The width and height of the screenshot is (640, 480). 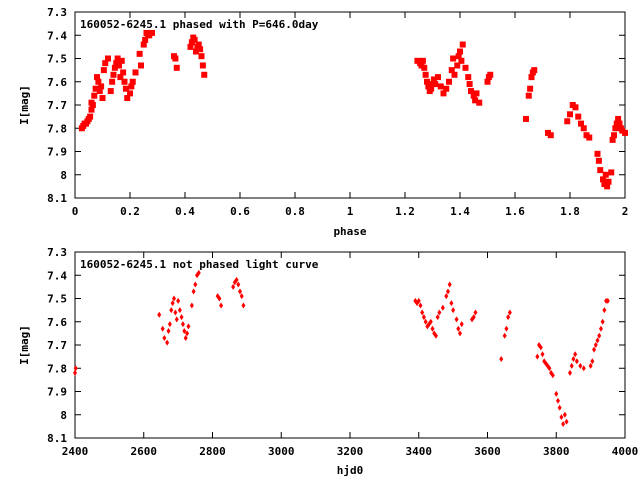 What do you see at coordinates (487, 451) in the screenshot?
I see `x-tick-label: 3600` at bounding box center [487, 451].